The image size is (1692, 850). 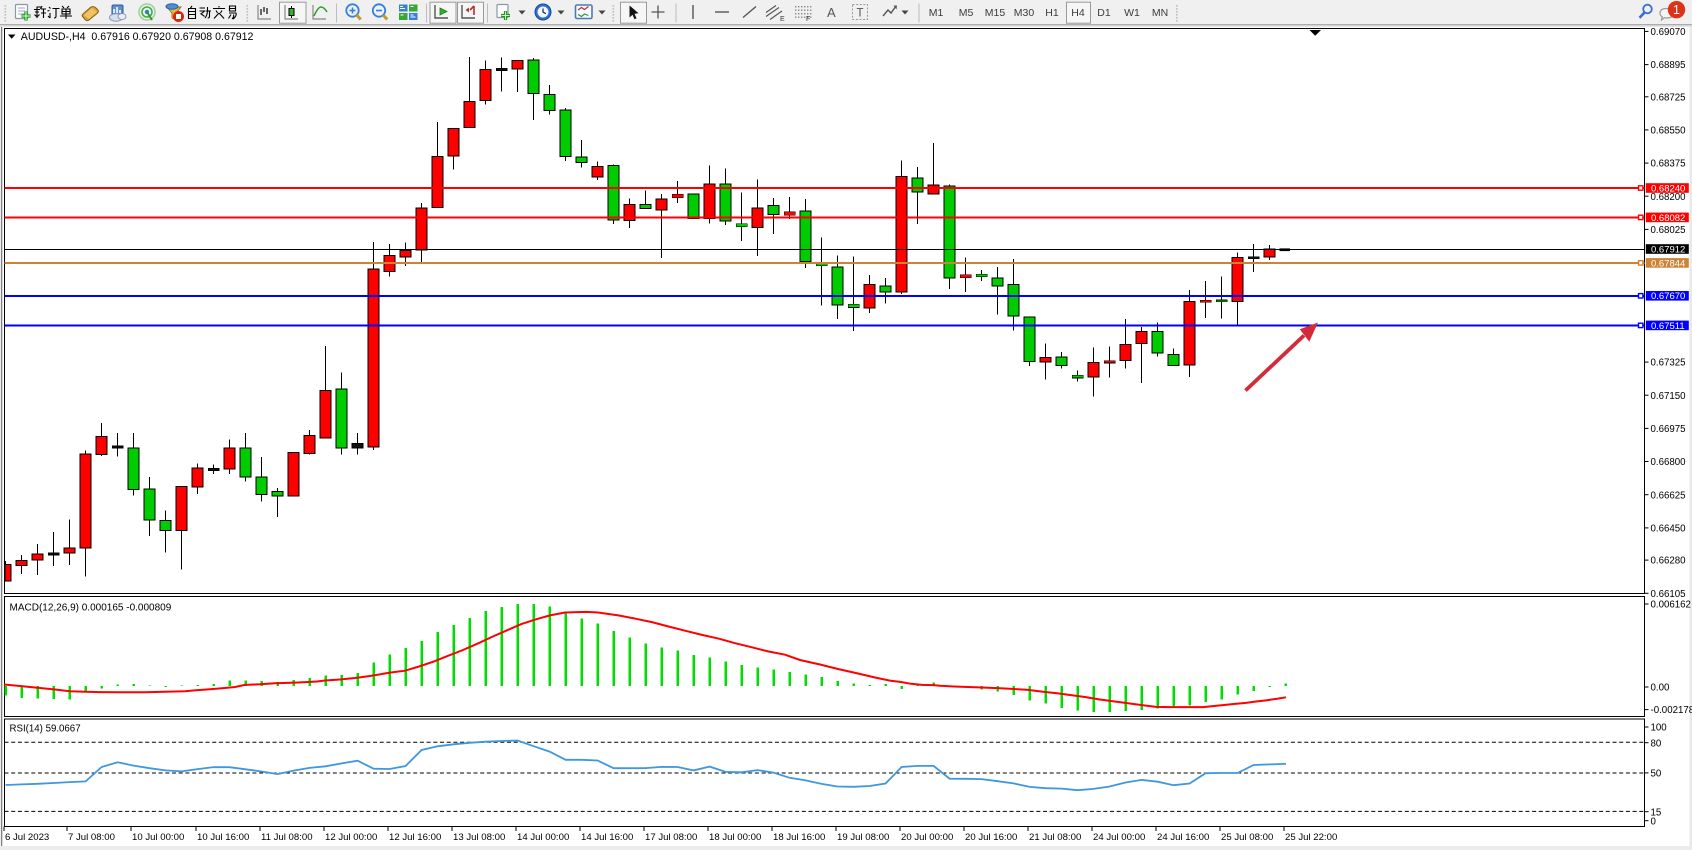 I want to click on svg-text: 0.68240, so click(x=1668, y=188).